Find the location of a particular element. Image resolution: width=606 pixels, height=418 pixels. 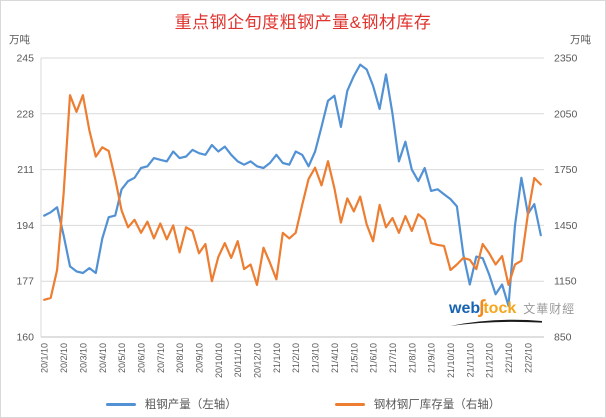

x-axis-tick-label: 21/8/10 is located at coordinates (412, 358).